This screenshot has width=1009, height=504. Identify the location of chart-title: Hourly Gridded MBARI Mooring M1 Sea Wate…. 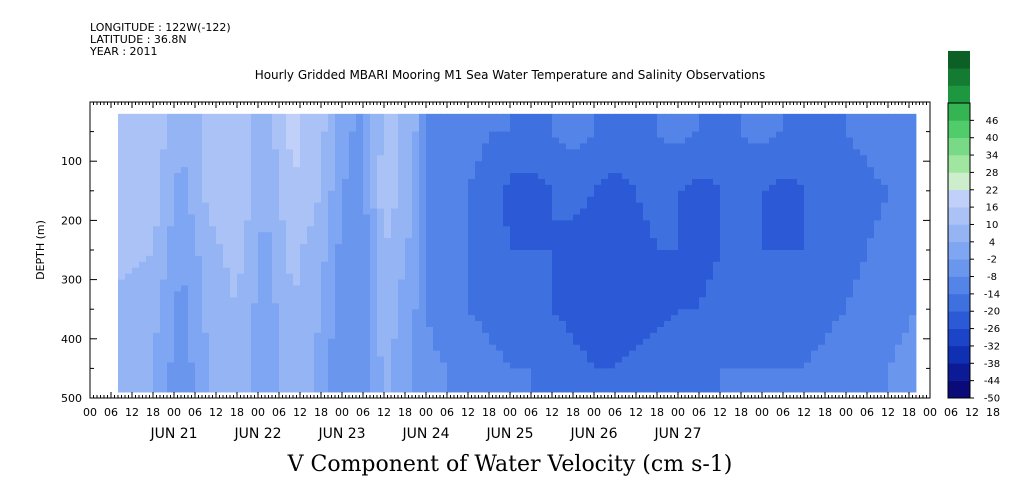
(510, 75).